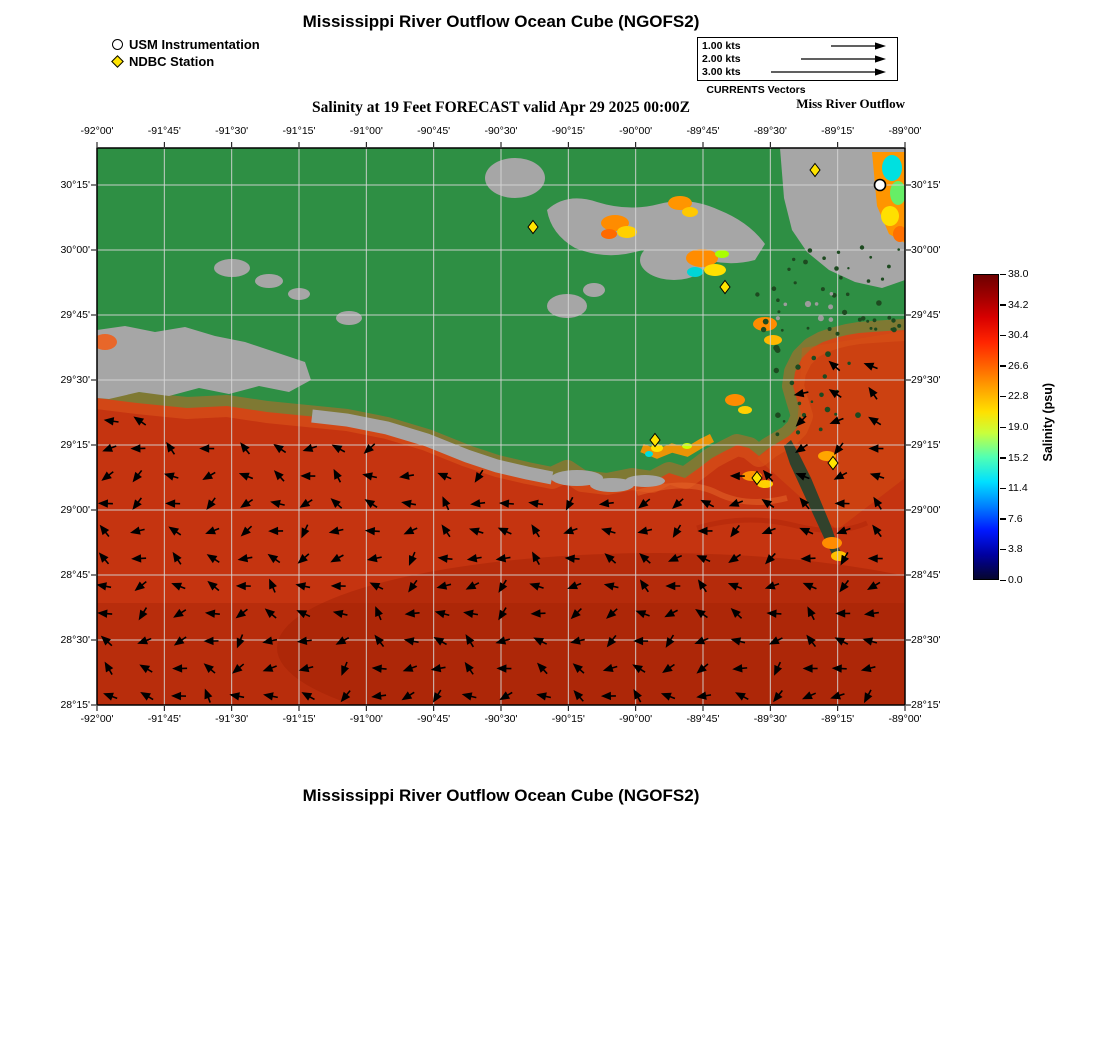 This screenshot has width=1100, height=1050. Describe the element at coordinates (926, 250) in the screenshot. I see `y-axis-tick-right: 30°00'` at that location.